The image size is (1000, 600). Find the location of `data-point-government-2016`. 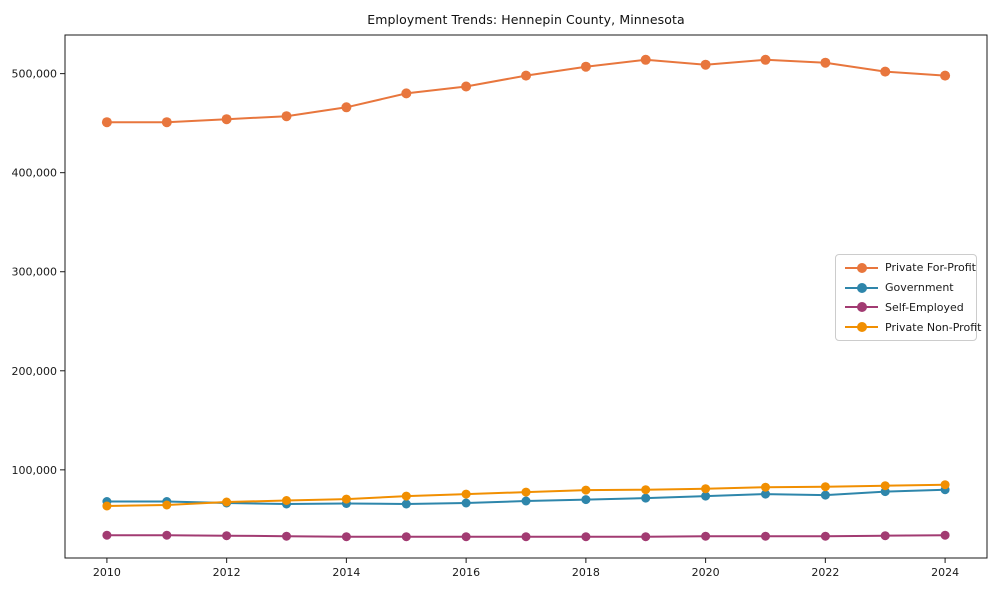

data-point-government-2016 is located at coordinates (466, 503).